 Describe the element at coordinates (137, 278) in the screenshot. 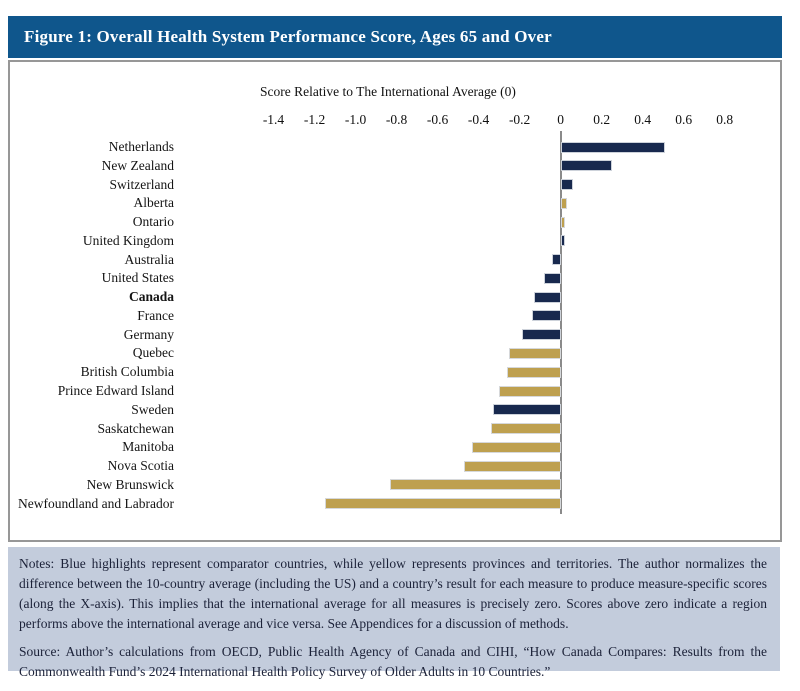

I see `category-label: United States` at that location.